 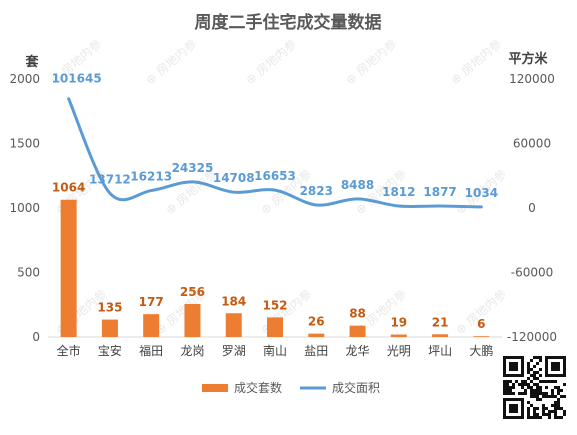 I want to click on bar-光明, so click(x=398, y=335).